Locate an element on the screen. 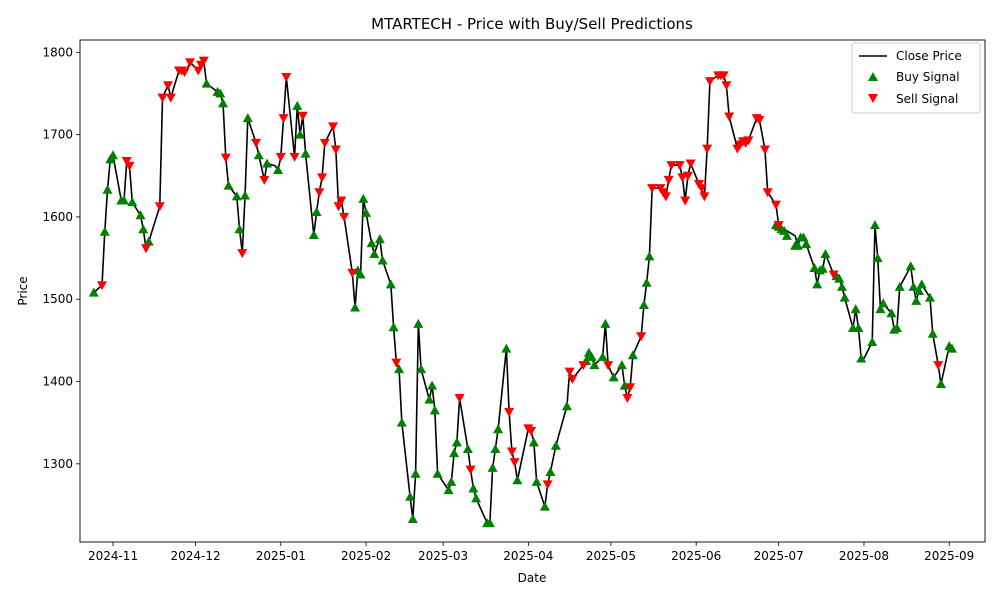 The width and height of the screenshot is (1000, 600). x-tick-label: 2025-04 is located at coordinates (528, 556).